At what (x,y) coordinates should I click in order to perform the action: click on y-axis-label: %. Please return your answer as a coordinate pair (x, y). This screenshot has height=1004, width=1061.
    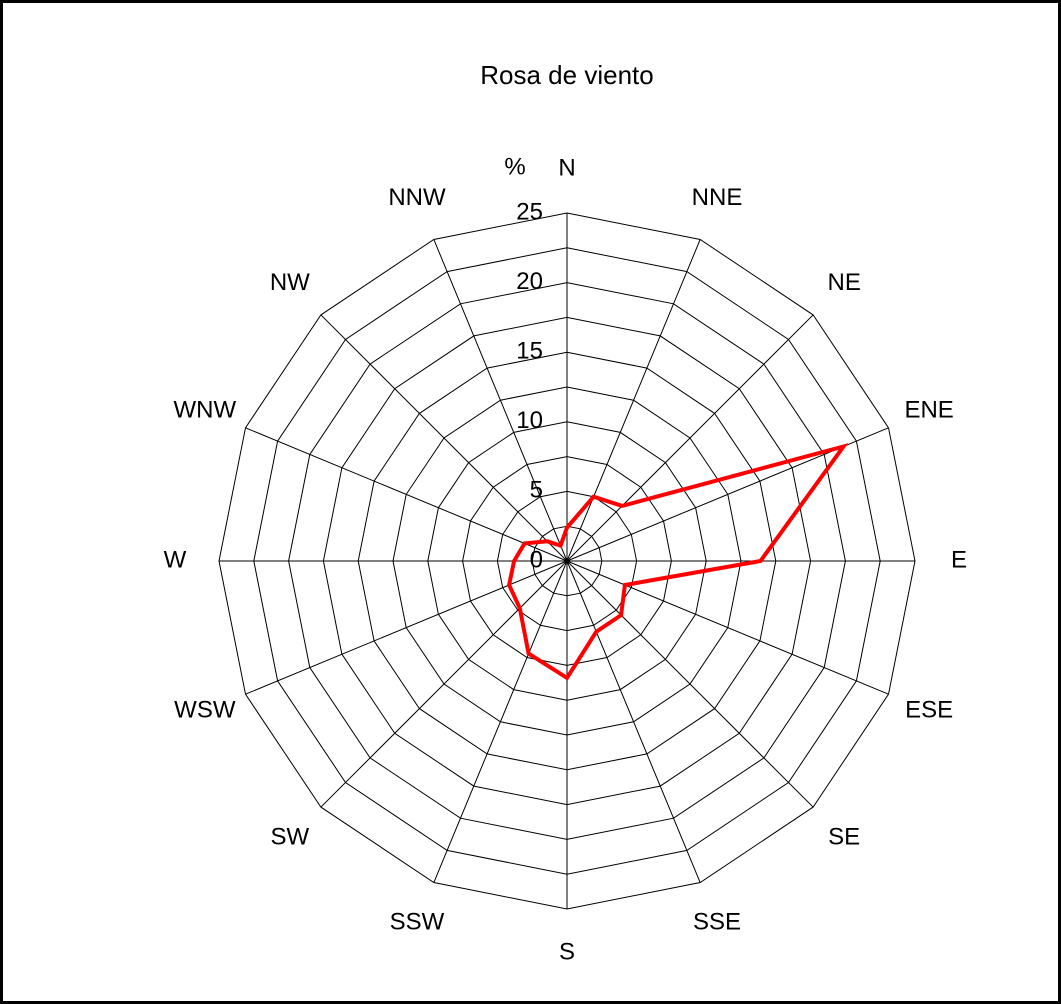
    Looking at the image, I should click on (514, 166).